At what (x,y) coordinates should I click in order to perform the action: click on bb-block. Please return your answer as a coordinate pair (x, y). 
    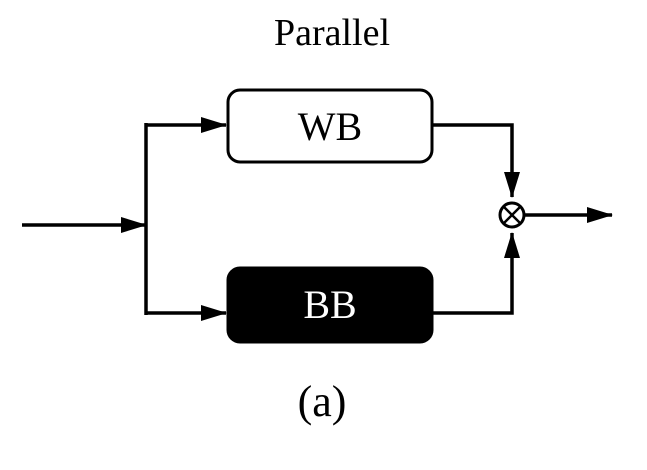
    Looking at the image, I should click on (330, 305).